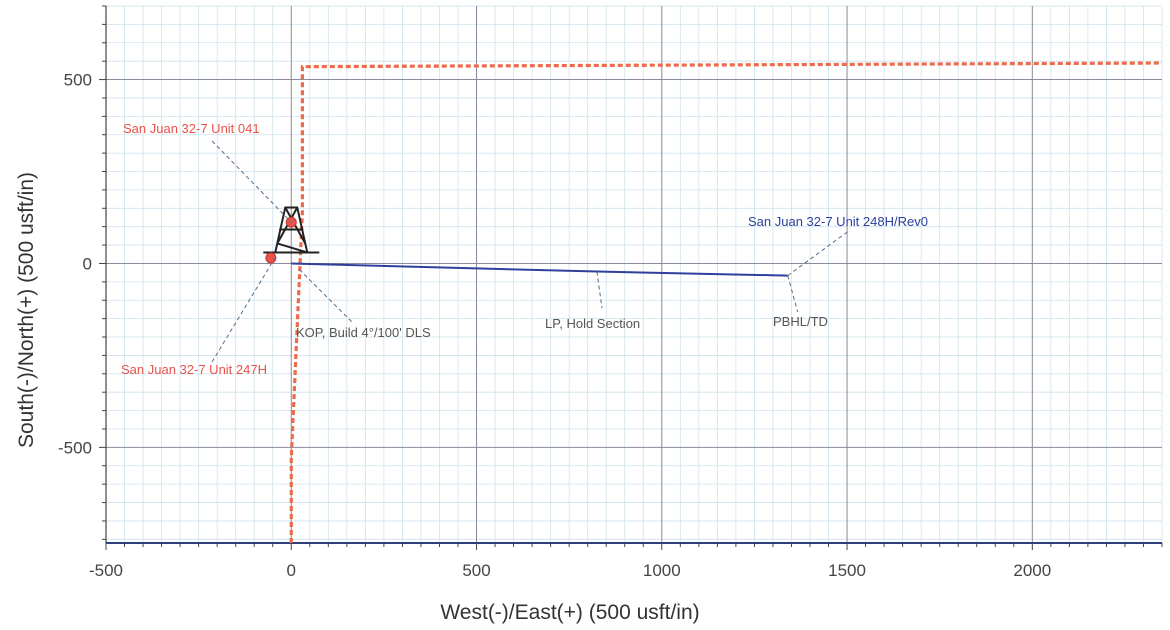 This screenshot has width=1170, height=630. I want to click on rig-brace, so click(292, 248).